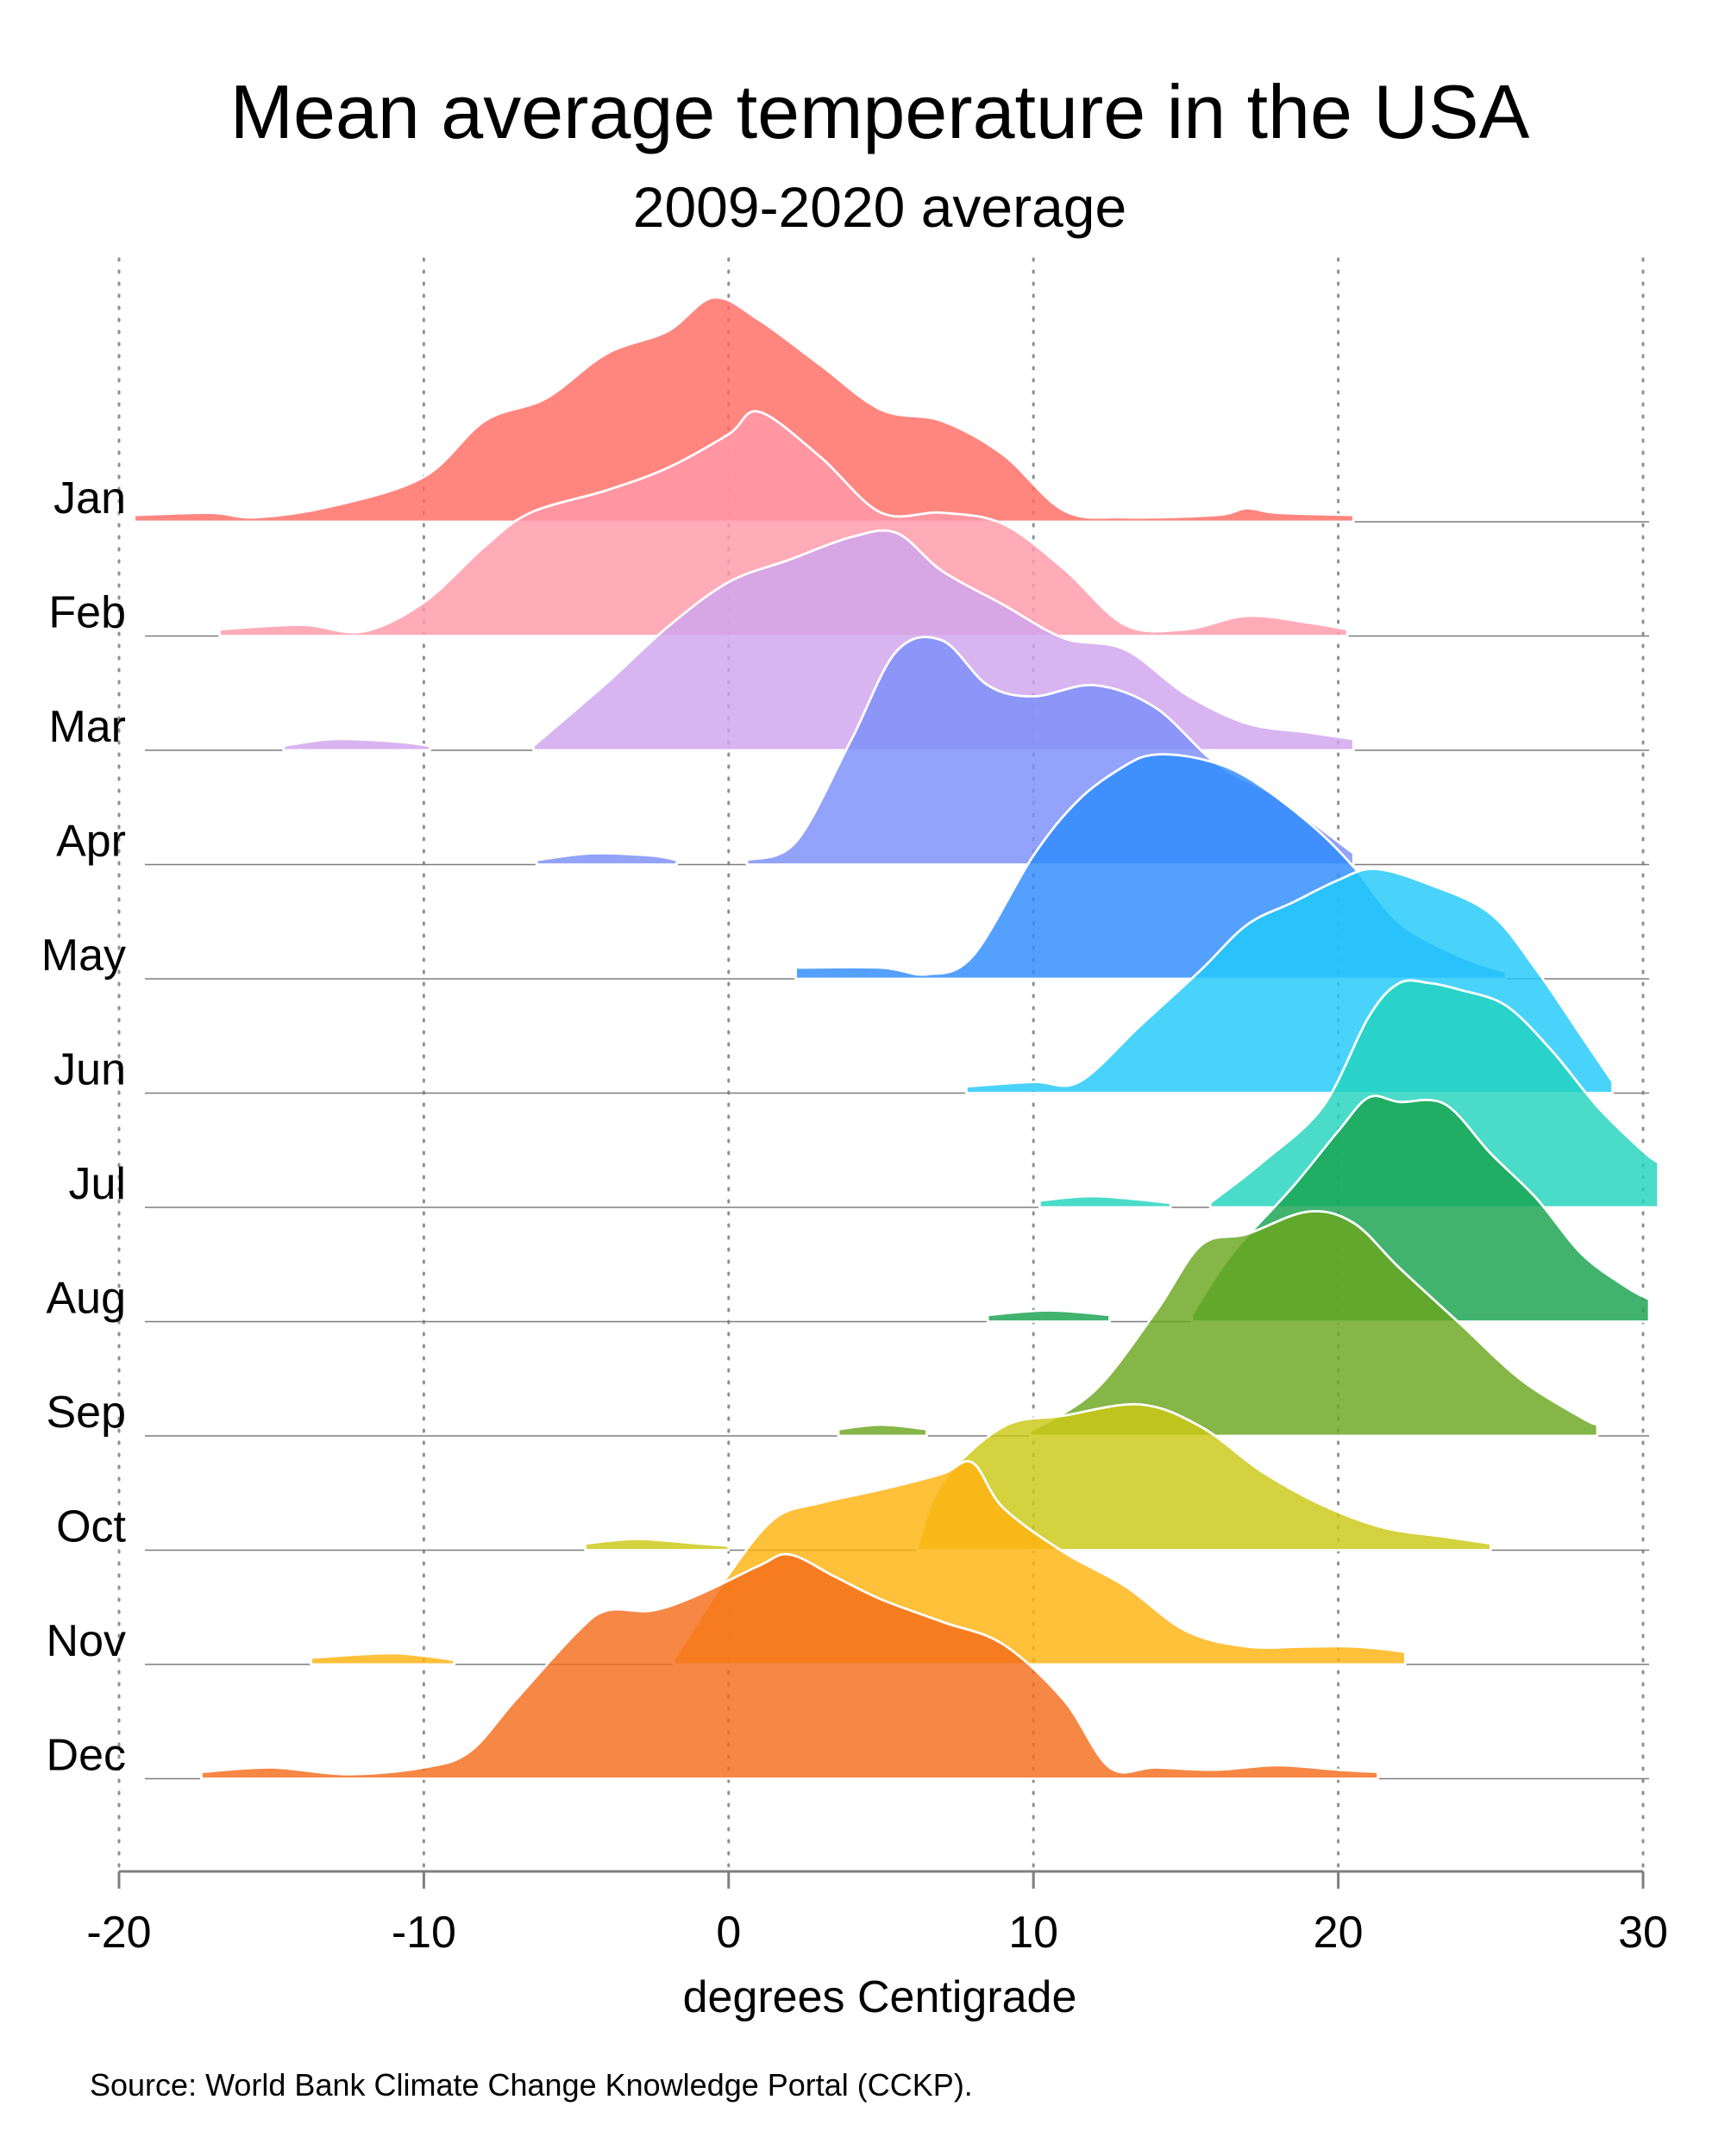 The width and height of the screenshot is (1725, 2156). Describe the element at coordinates (1033, 1933) in the screenshot. I see `x-tick-label-3: 10` at that location.